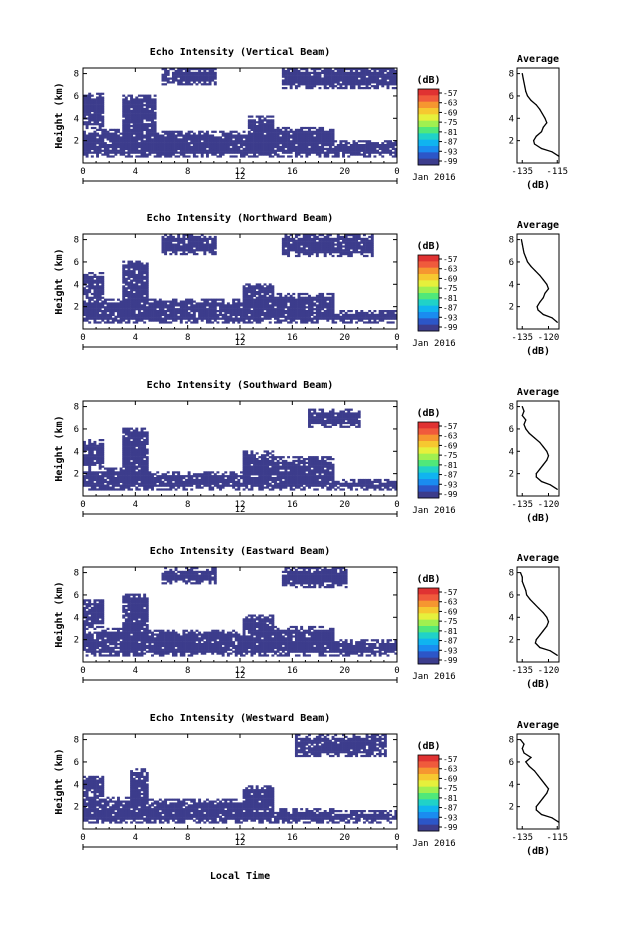  Describe the element at coordinates (450, 327) in the screenshot. I see `colorbar-tick-label: -99` at that location.